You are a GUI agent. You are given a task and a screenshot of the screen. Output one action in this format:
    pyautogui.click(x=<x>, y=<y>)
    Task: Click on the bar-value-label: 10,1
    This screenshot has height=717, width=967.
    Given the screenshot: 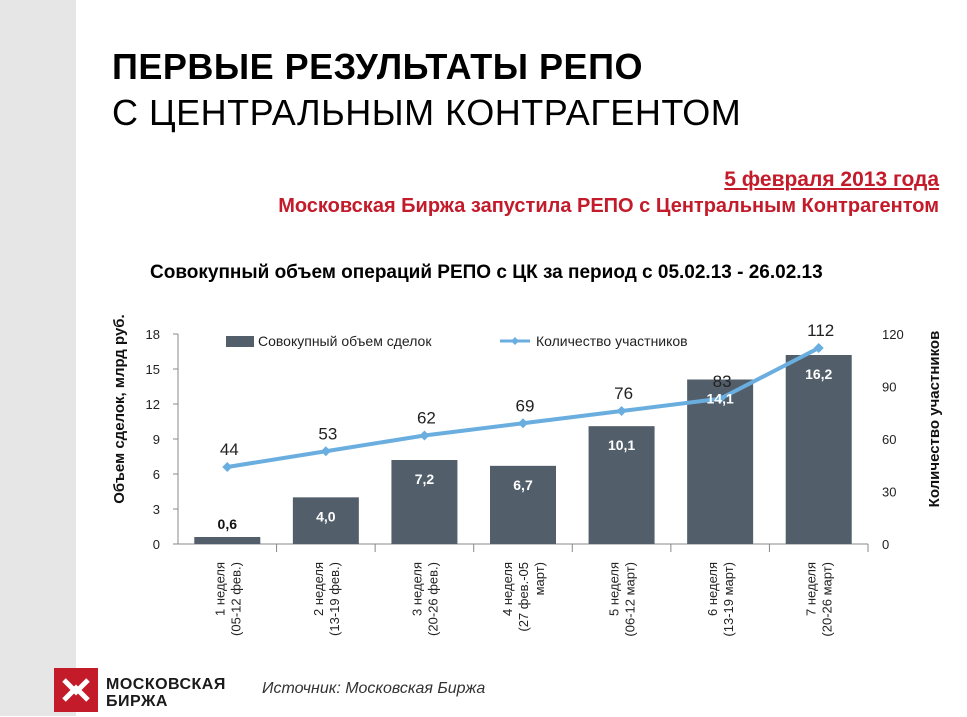 What is the action you would take?
    pyautogui.click(x=621, y=445)
    